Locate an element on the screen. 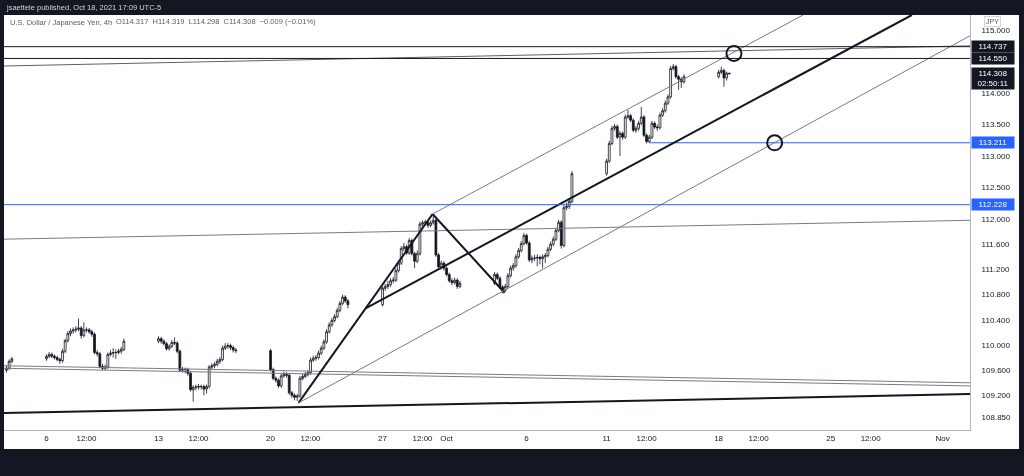  x-tick-label: Oct is located at coordinates (447, 438).